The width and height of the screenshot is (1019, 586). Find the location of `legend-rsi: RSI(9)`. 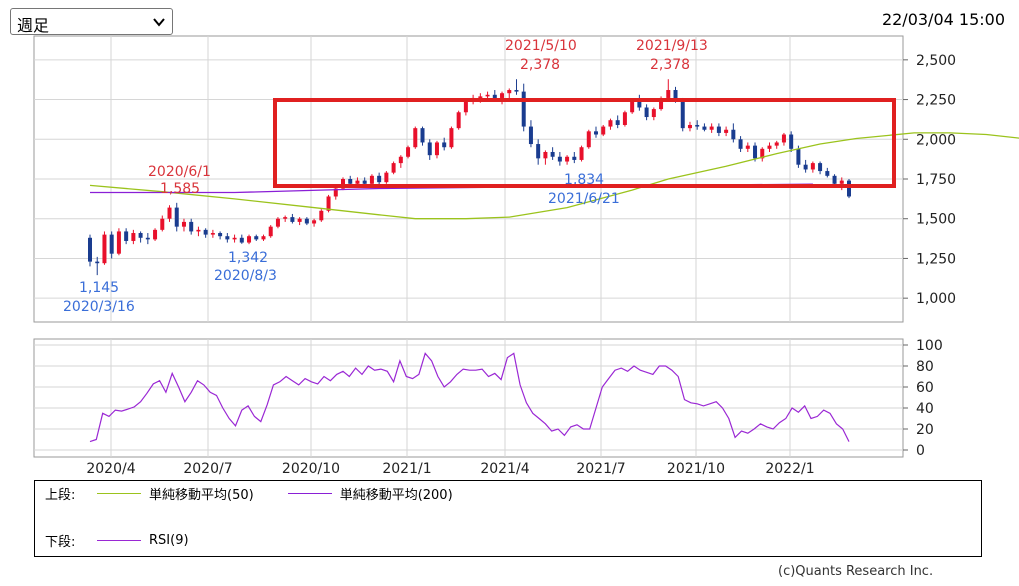

legend-rsi: RSI(9) is located at coordinates (143, 540).